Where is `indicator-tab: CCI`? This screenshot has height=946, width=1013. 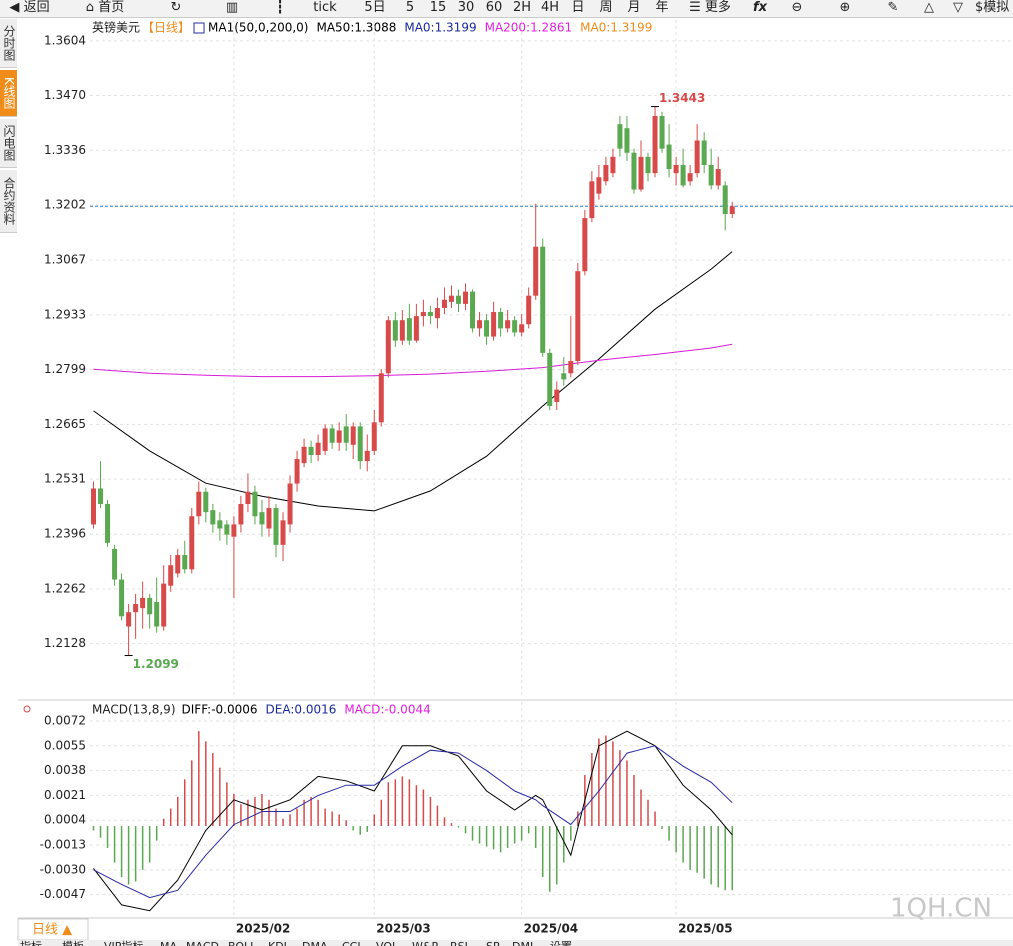
indicator-tab: CCI is located at coordinates (351, 943).